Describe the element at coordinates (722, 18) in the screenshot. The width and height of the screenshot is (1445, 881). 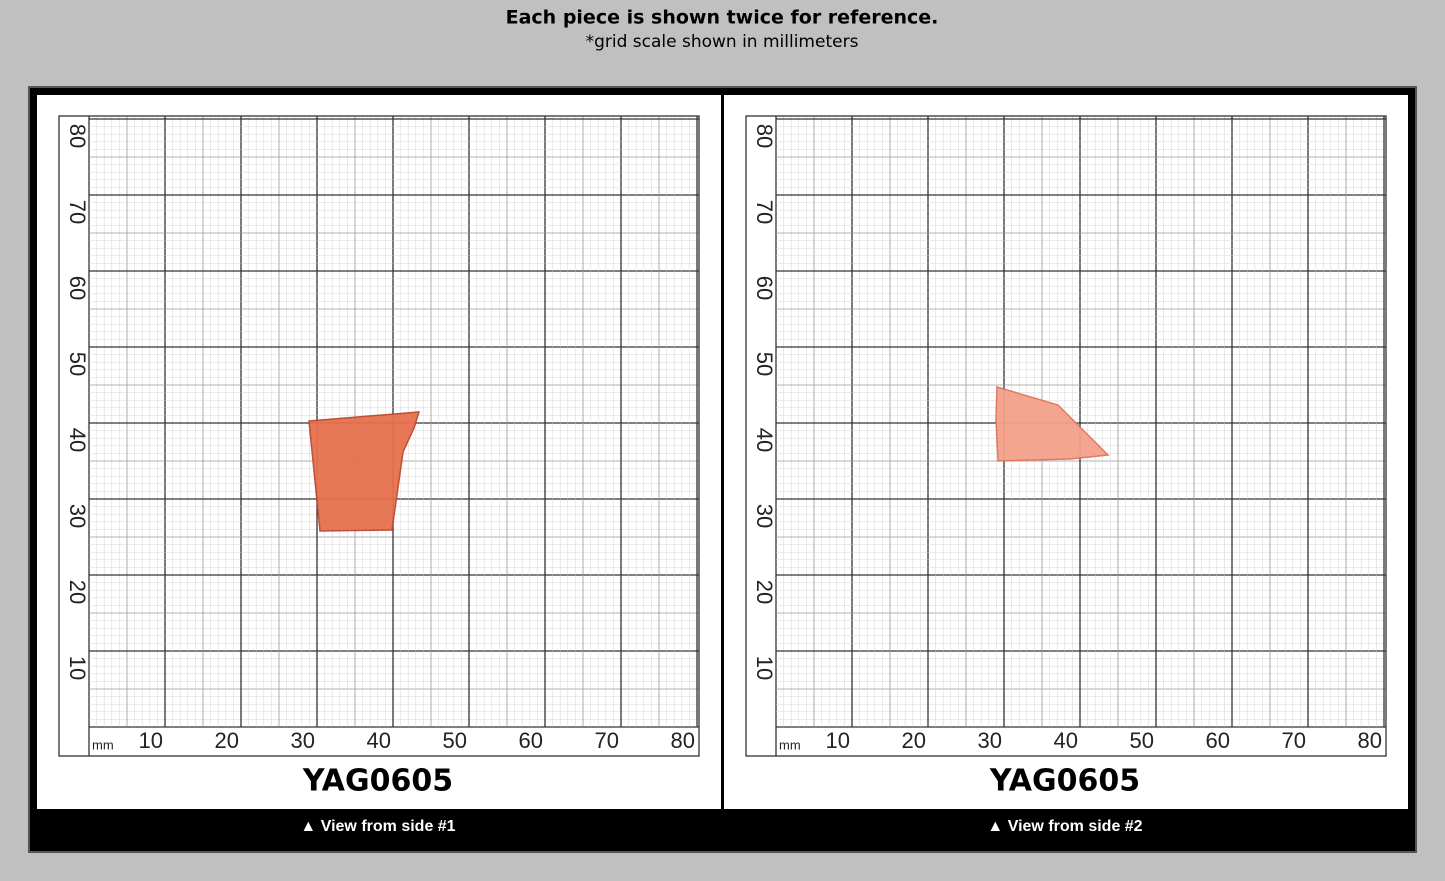
I see `title: Each piece is shown twice for reference.` at that location.